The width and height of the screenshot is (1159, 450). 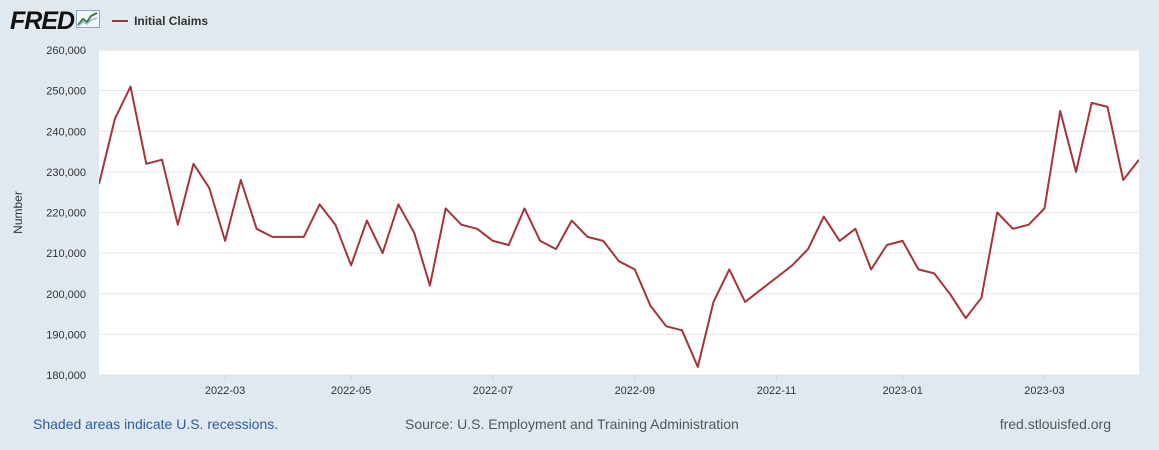 What do you see at coordinates (1055, 424) in the screenshot?
I see `site-url: fred.stlouisfed.org` at bounding box center [1055, 424].